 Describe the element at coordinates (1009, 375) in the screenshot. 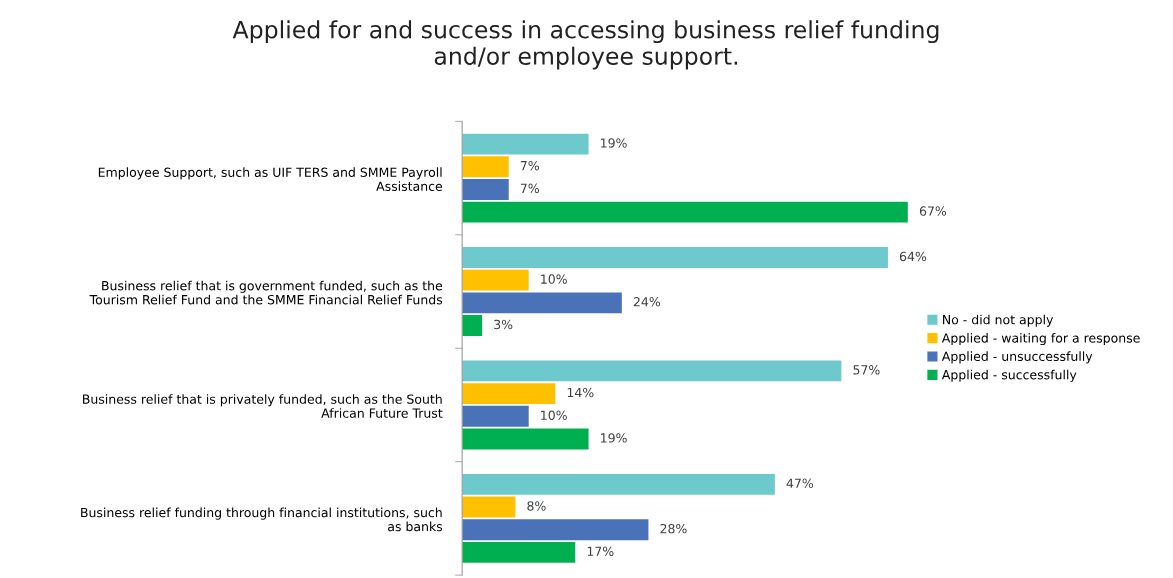

I see `legend-label: Applied - successfully` at that location.